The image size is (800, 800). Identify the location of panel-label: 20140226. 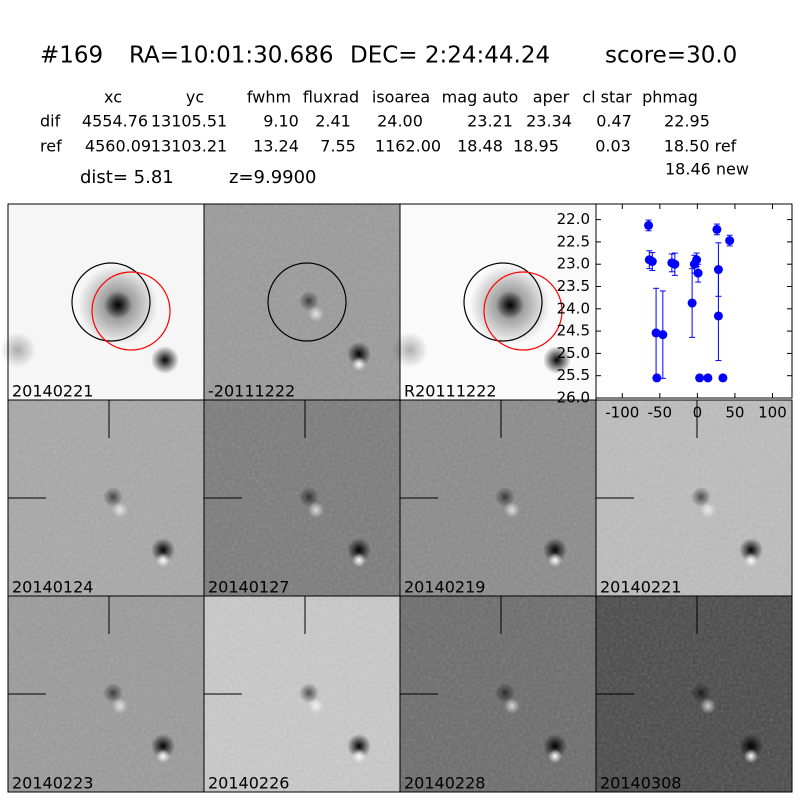
(248, 783).